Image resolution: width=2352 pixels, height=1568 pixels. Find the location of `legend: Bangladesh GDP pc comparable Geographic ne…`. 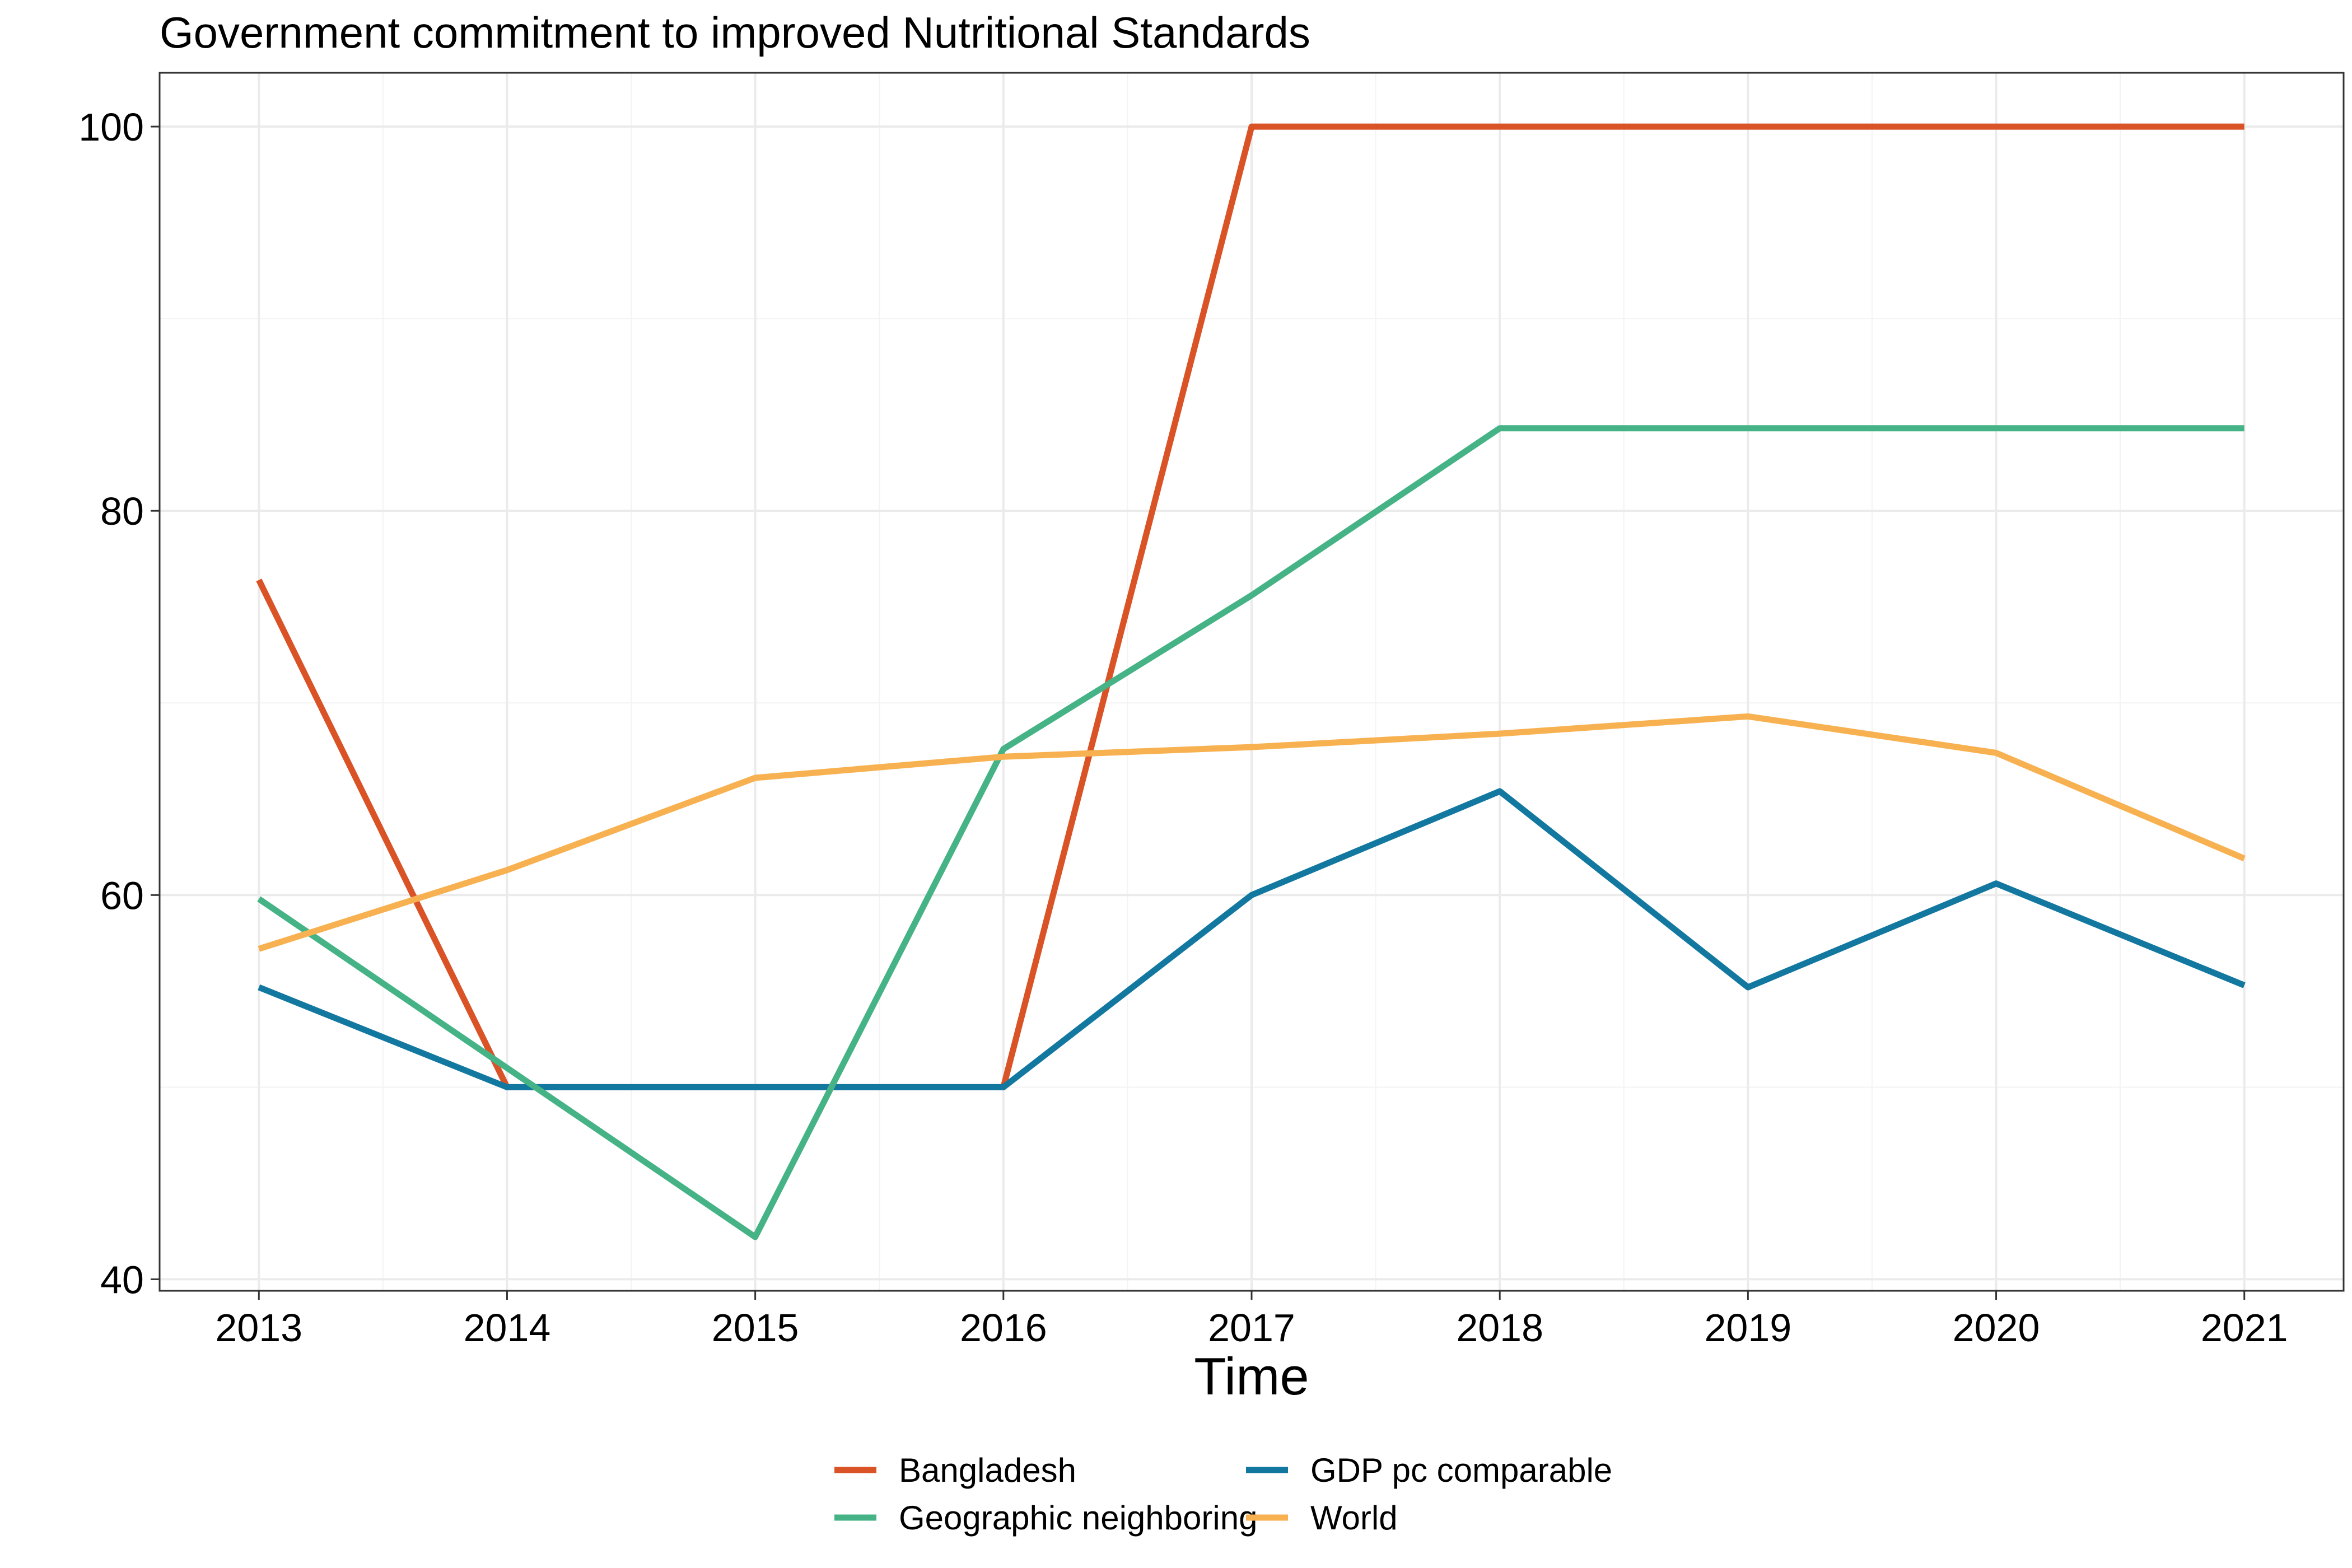

legend: Bangladesh GDP pc comparable Geographic ne… is located at coordinates (1223, 1495).